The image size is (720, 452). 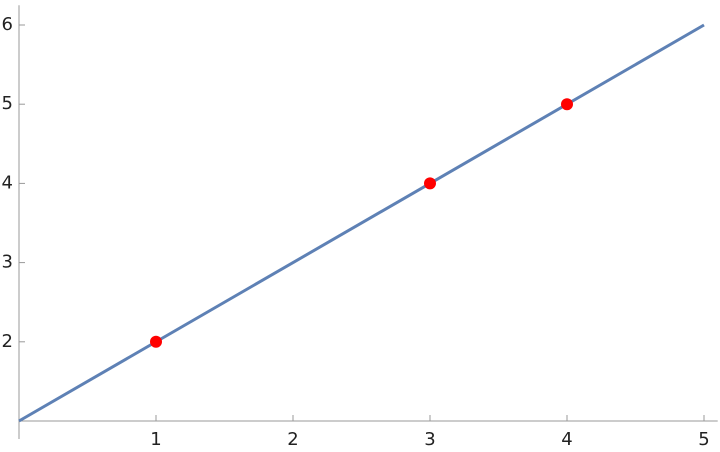 What do you see at coordinates (7, 182) in the screenshot?
I see `y-tick-label: 4` at bounding box center [7, 182].